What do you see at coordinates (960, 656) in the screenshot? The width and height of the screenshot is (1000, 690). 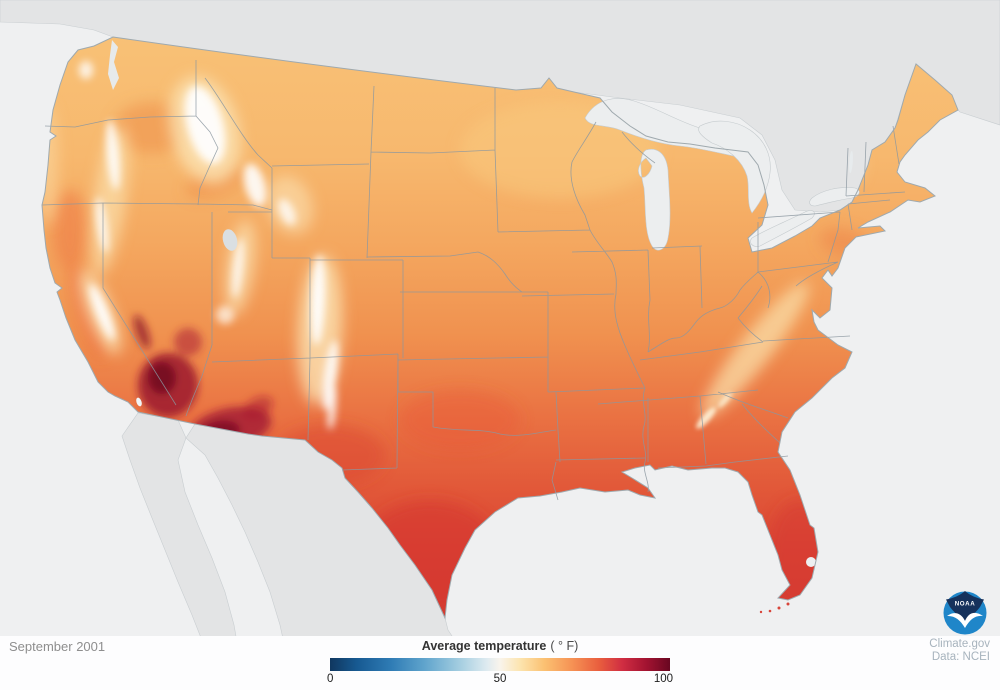 I see `attribution-dataset: Data: NCEI` at bounding box center [960, 656].